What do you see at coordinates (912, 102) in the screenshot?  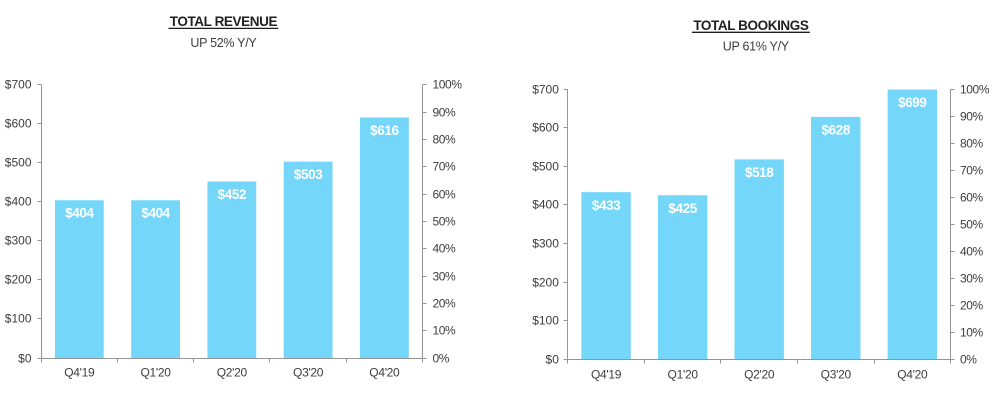 I see `svg-text: $699` at bounding box center [912, 102].